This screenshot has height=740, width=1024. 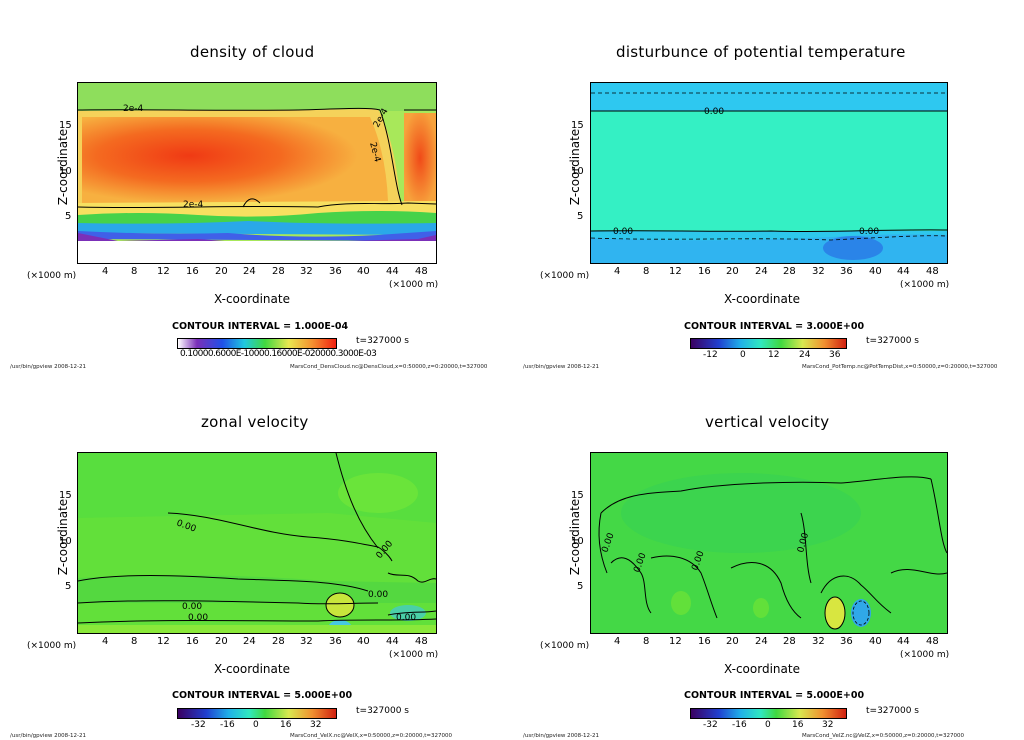 I want to click on panel2-foot-left: /usr/bin/gpview 2008-12-21, so click(x=561, y=367).